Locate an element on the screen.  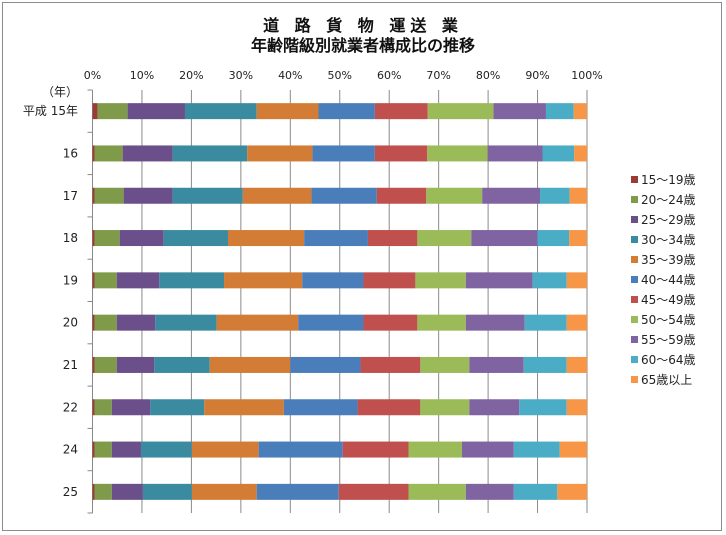
legend-label: 25〜29歳 is located at coordinates (668, 220).